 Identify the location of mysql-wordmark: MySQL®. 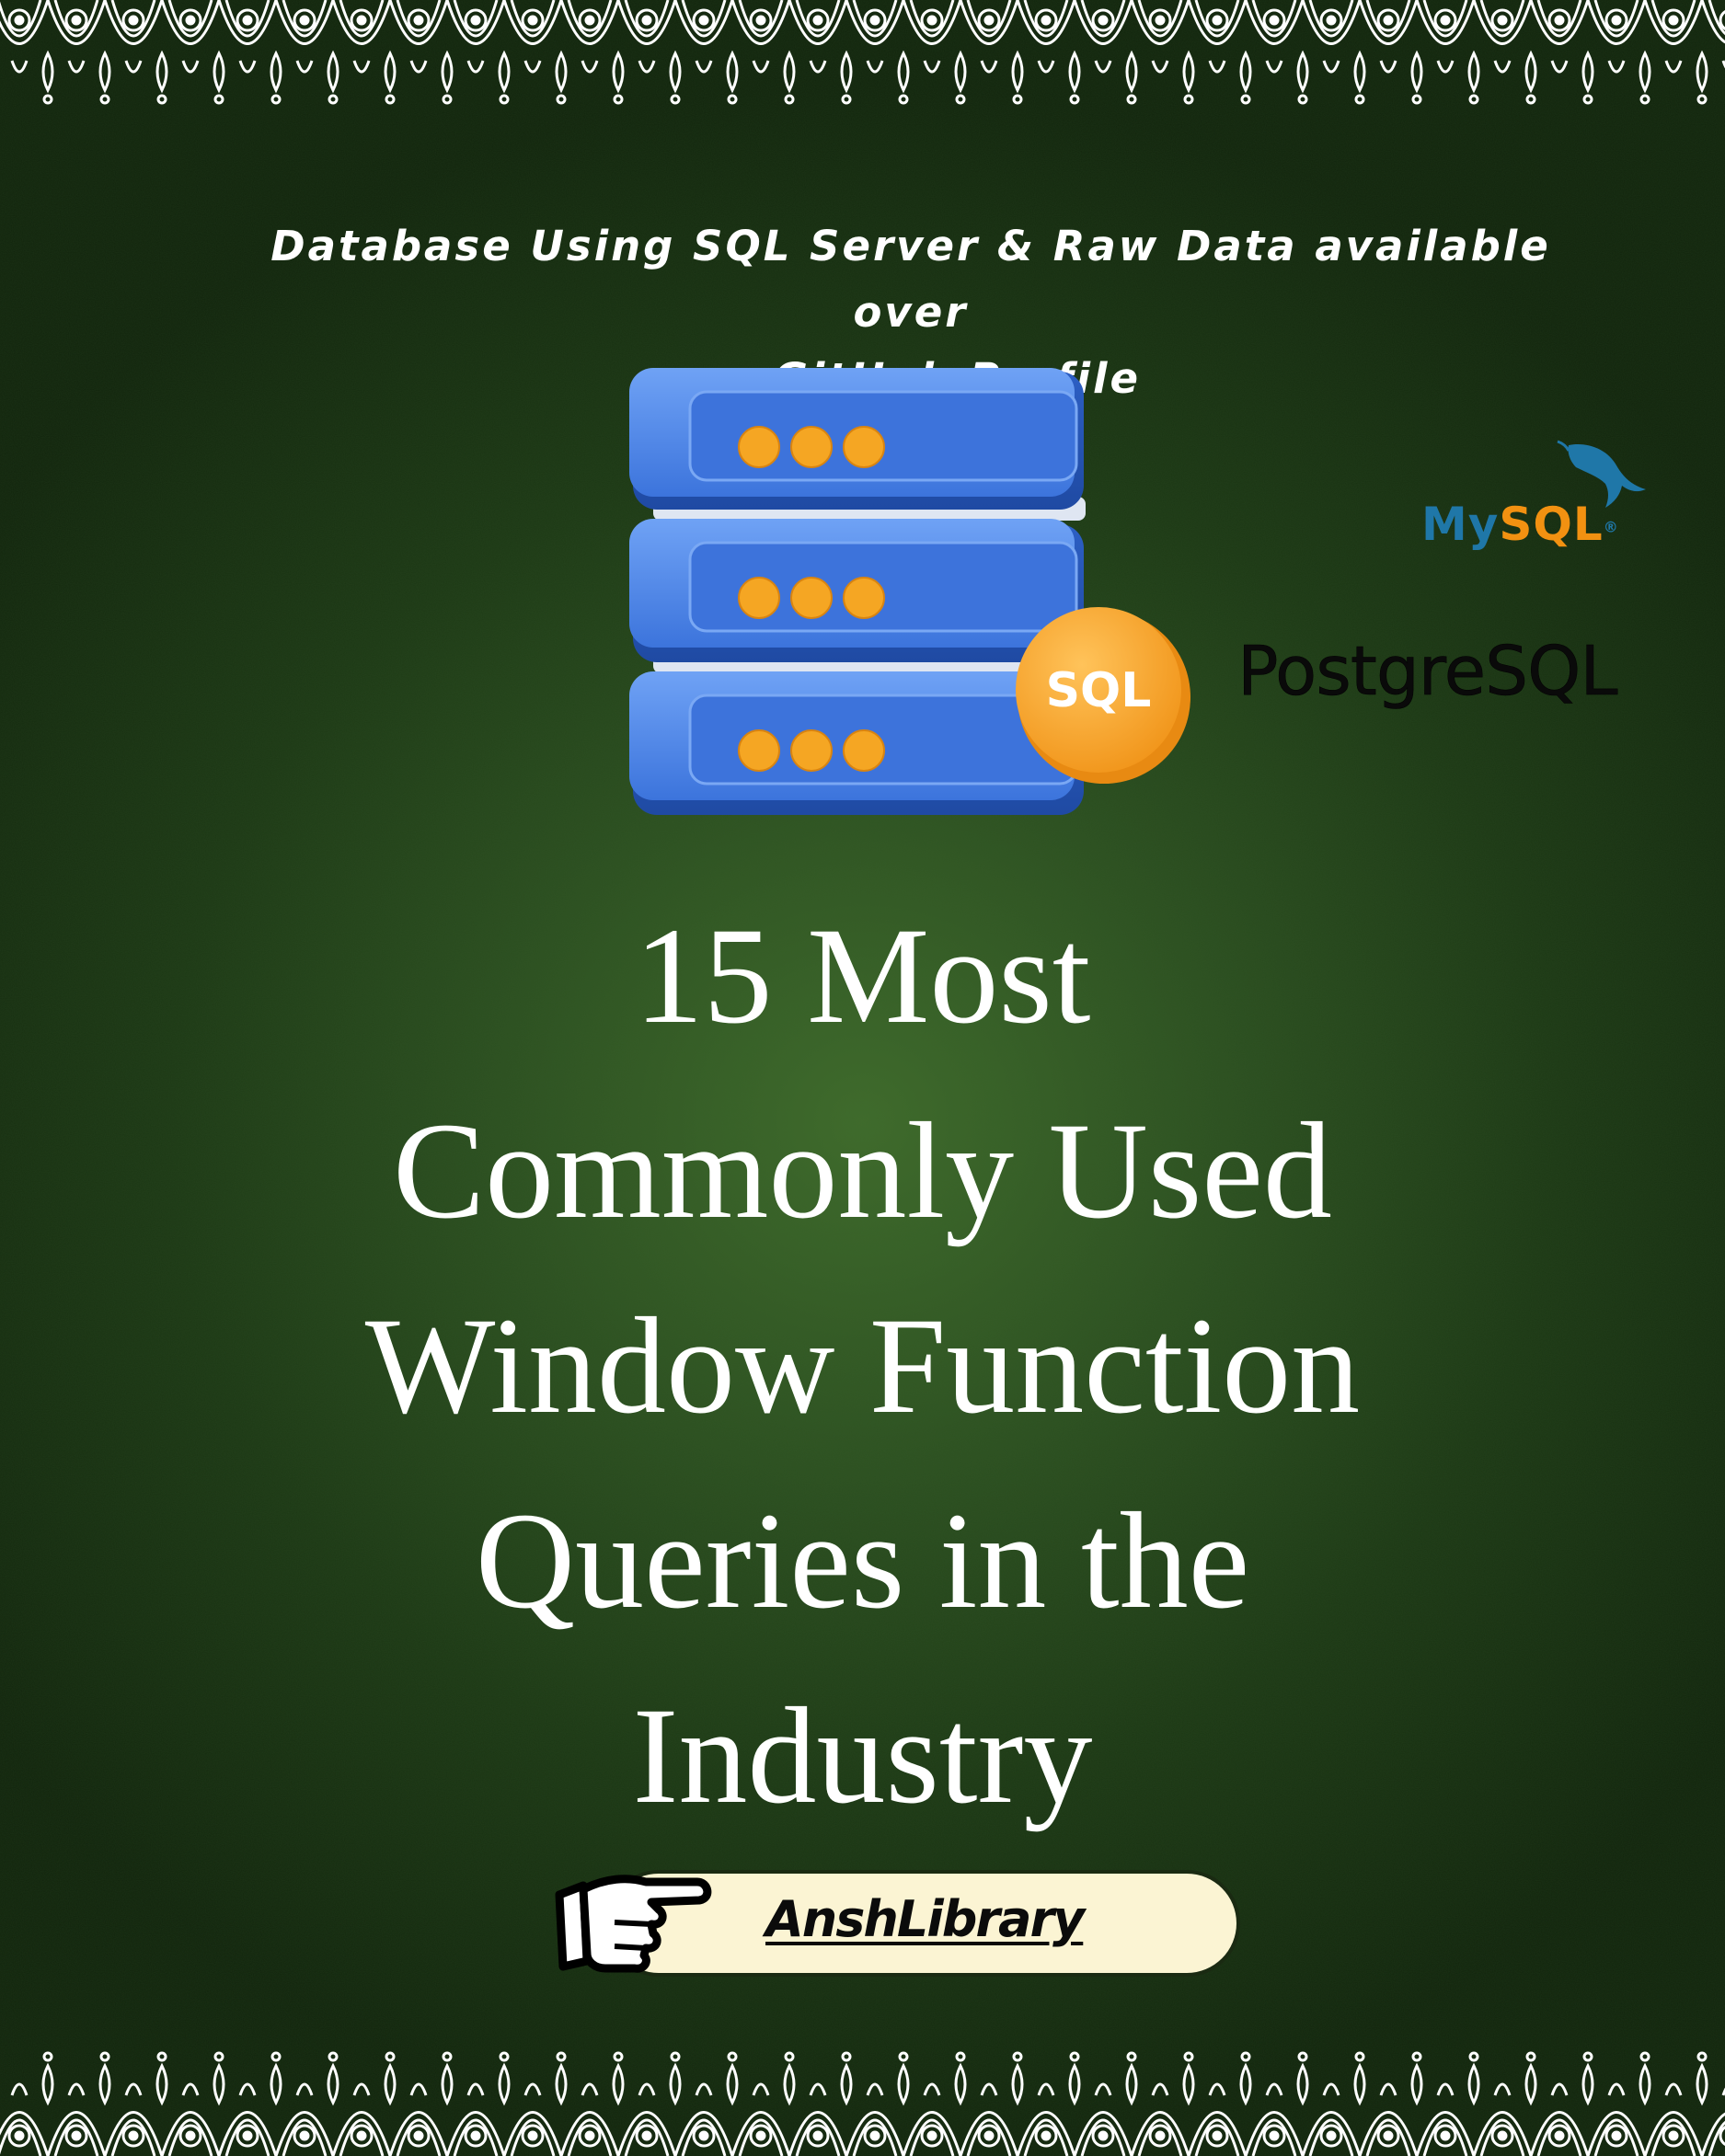
(1520, 526).